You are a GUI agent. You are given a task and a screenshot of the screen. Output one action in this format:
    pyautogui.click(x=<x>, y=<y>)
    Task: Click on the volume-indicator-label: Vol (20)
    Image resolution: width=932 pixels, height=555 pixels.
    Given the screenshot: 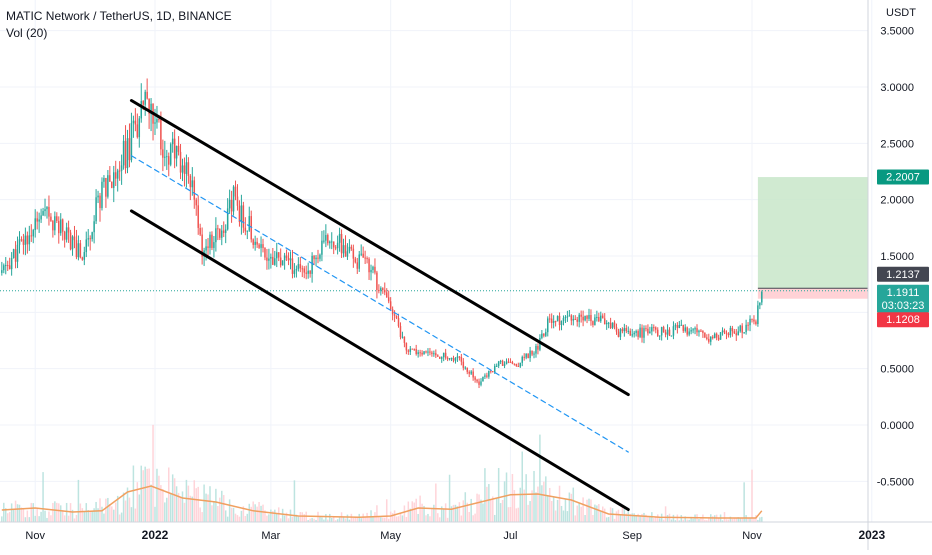 What is the action you would take?
    pyautogui.click(x=27, y=33)
    